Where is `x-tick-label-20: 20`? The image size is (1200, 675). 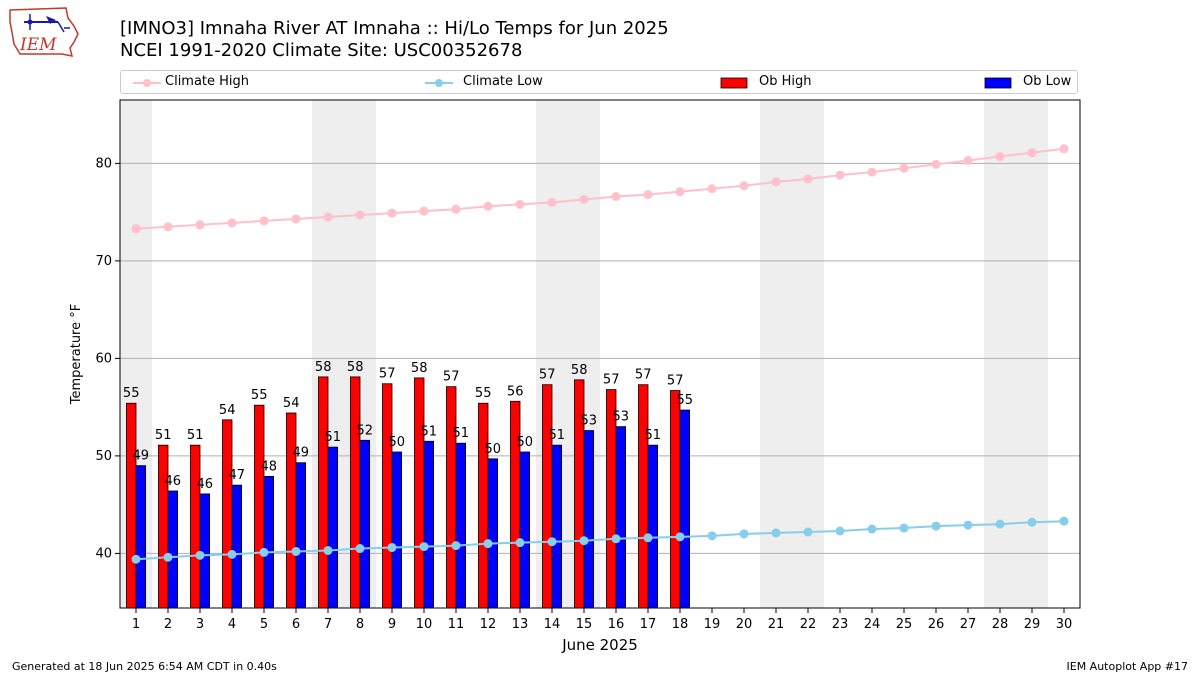
x-tick-label-20: 20 is located at coordinates (744, 624).